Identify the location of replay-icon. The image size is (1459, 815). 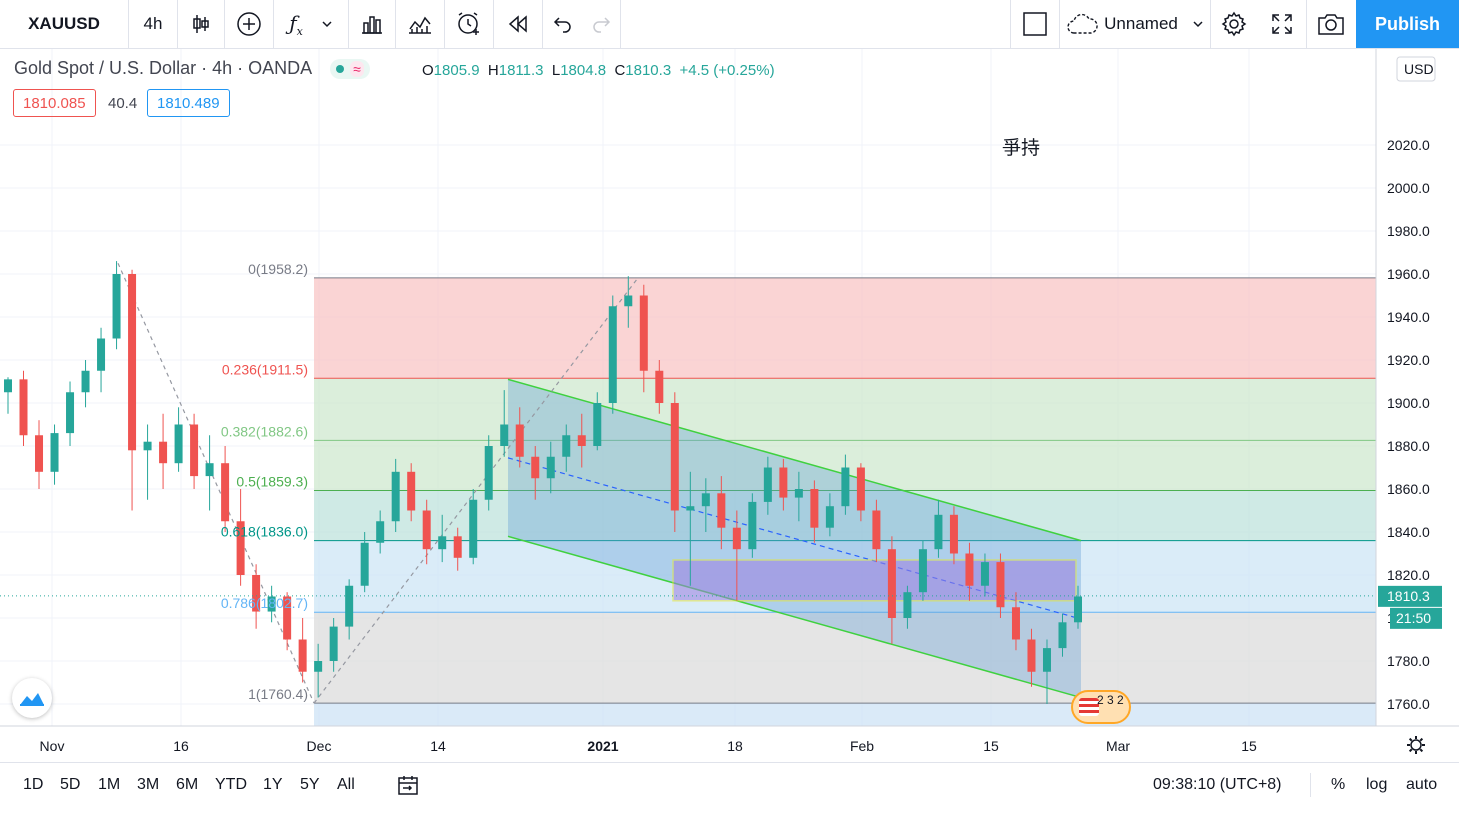
(517, 24).